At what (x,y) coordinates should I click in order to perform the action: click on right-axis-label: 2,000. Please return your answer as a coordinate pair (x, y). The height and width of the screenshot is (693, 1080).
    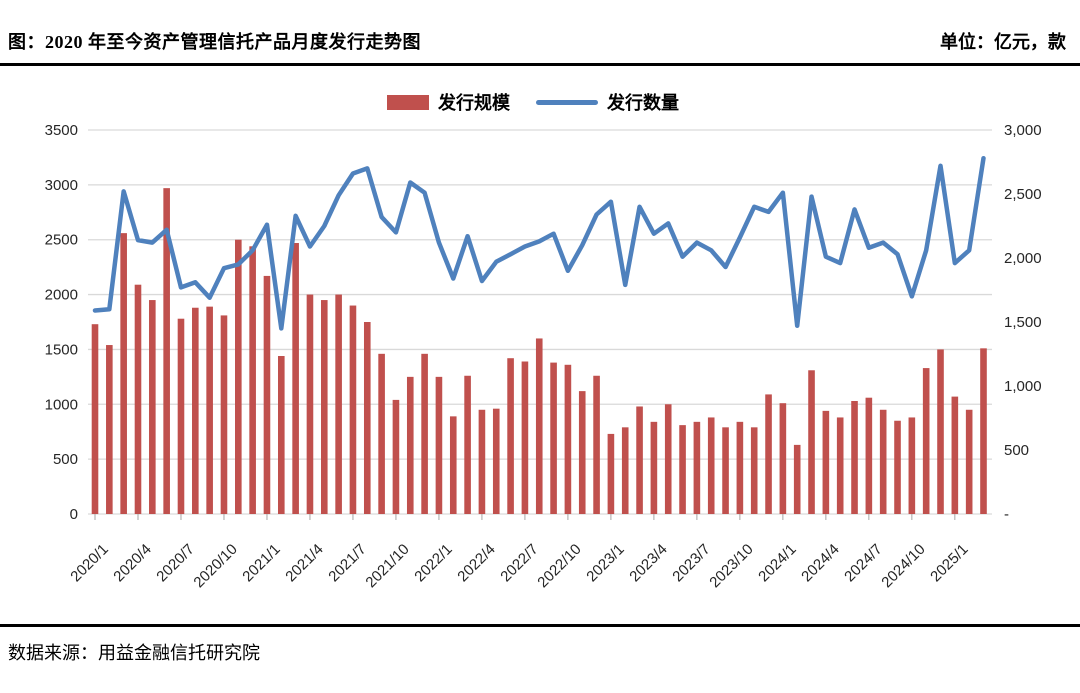
    Looking at the image, I should click on (1023, 258).